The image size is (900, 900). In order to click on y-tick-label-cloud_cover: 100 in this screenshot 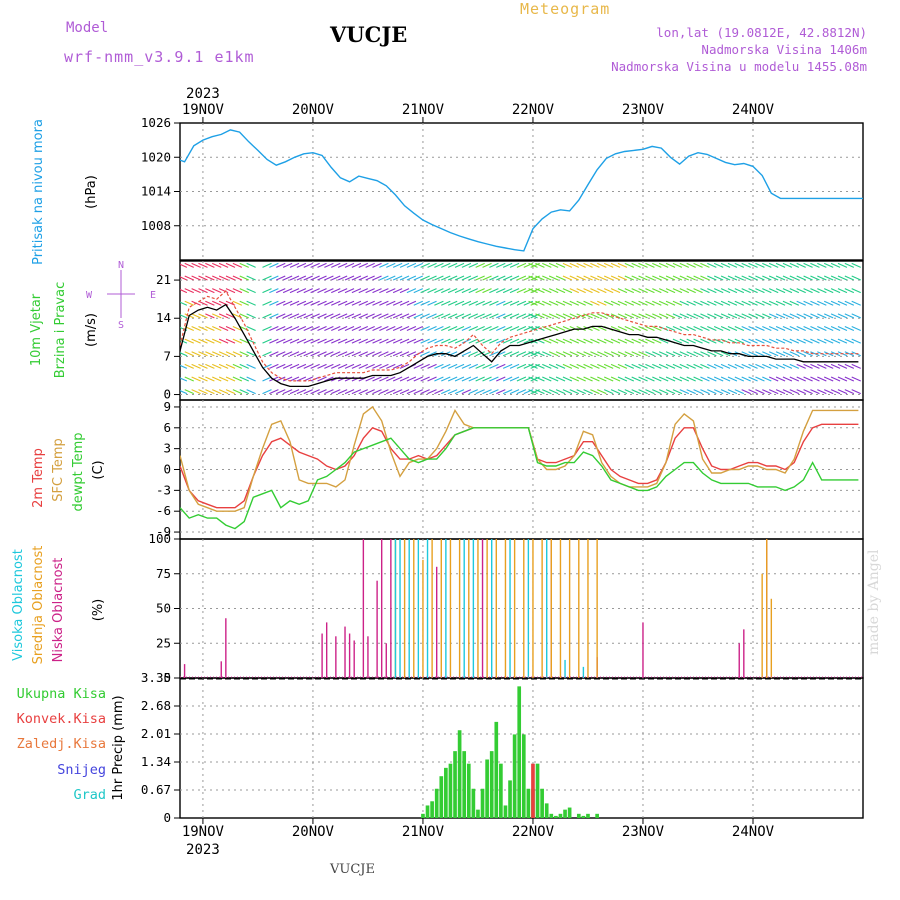, I will do `click(159, 538)`.